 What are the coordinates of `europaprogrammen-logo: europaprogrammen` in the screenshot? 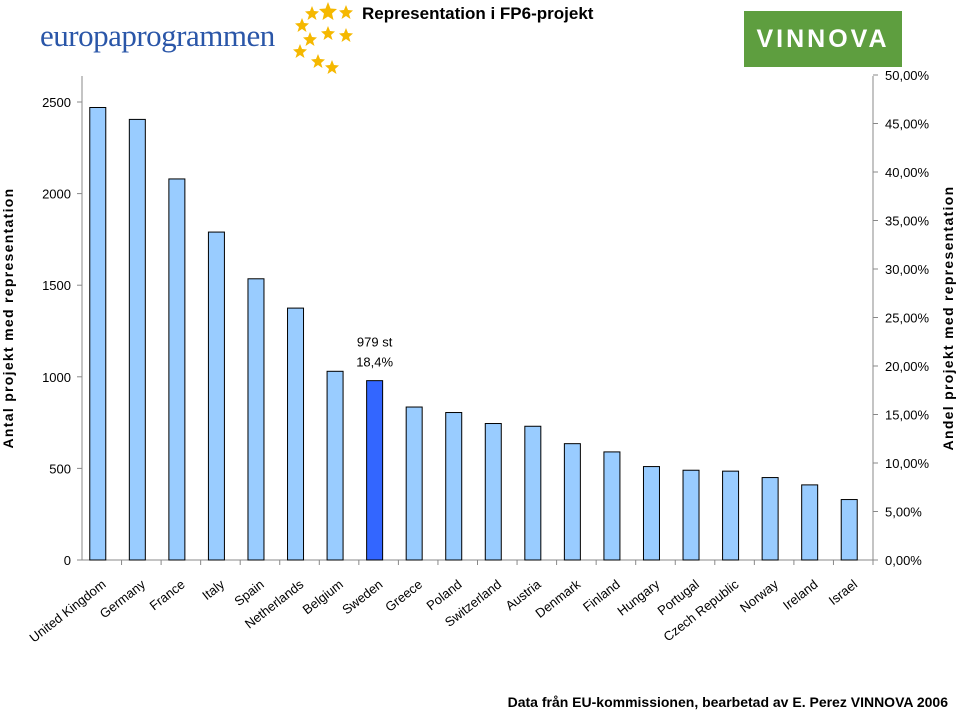 It's located at (157, 36).